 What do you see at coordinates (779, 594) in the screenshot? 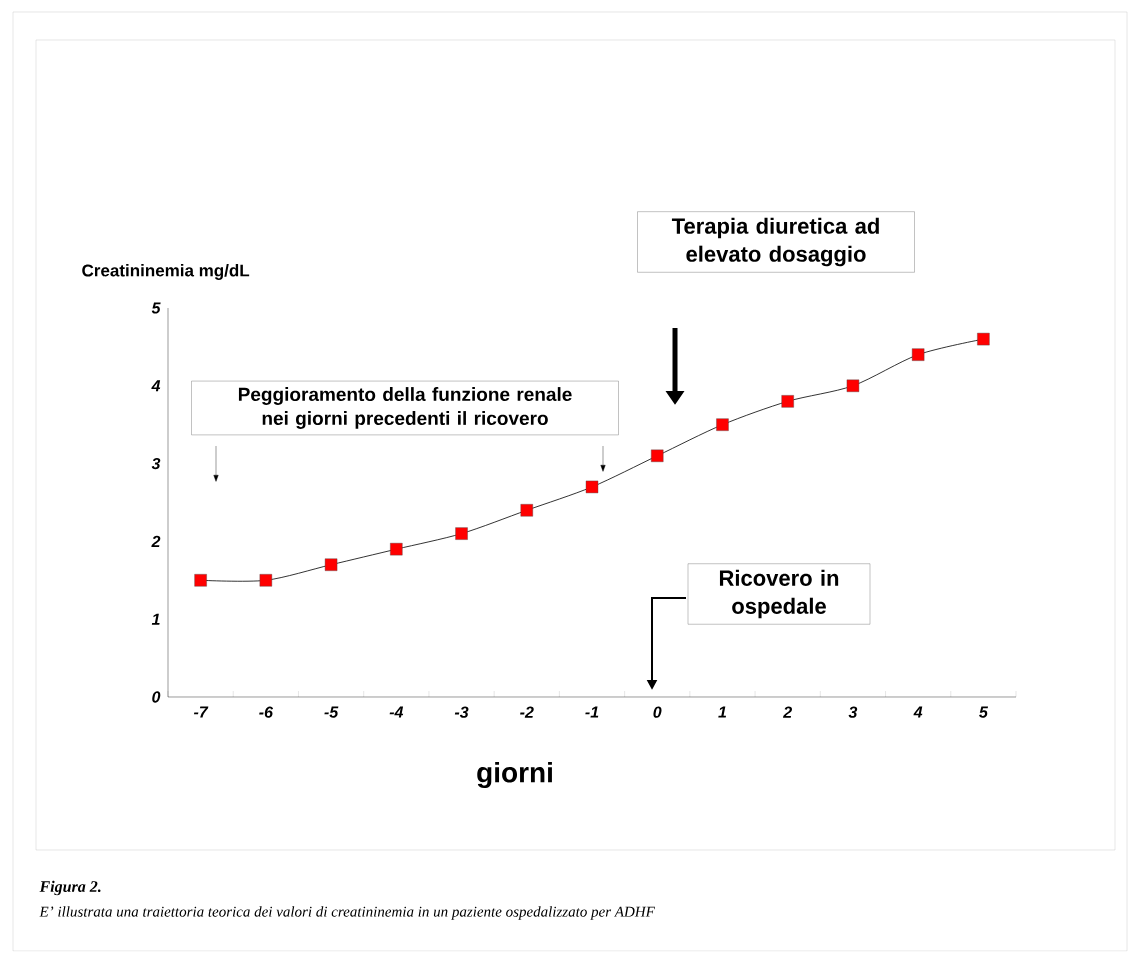
I see `annotation: Ricovero in ospedale` at bounding box center [779, 594].